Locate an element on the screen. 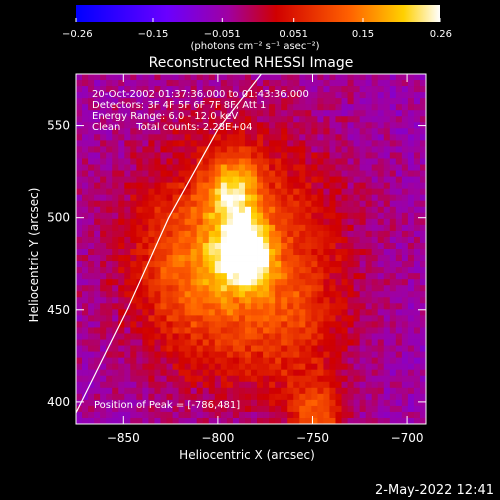 The height and width of the screenshot is (500, 500). annotation-clean-counts: Clean Total counts: 2.28E+04 is located at coordinates (172, 127).